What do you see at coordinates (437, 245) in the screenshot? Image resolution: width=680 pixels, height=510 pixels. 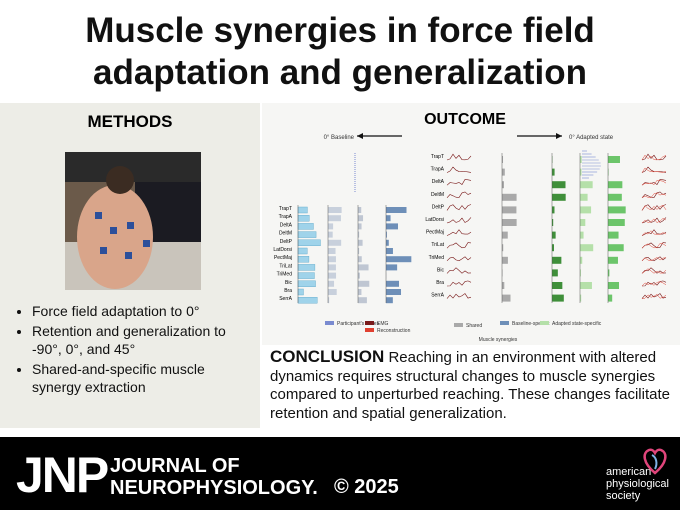 I see `muscle-label: TriLat` at bounding box center [437, 245].